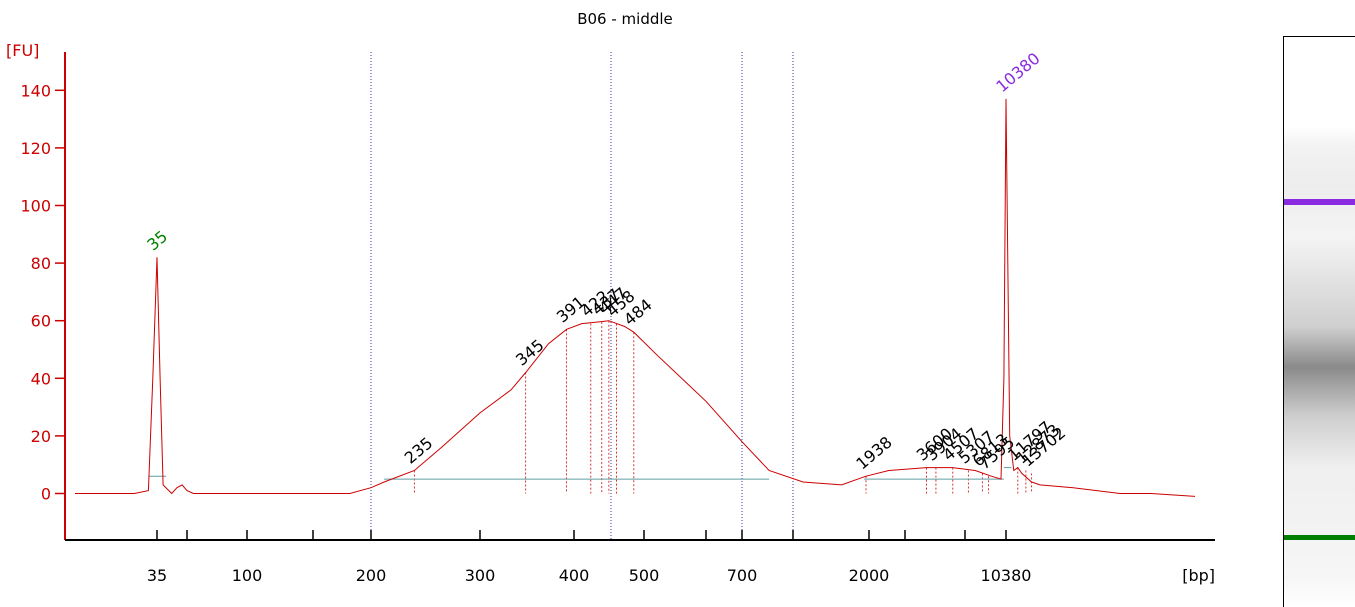  What do you see at coordinates (1319, 202) in the screenshot?
I see `upper-marker-band` at bounding box center [1319, 202].